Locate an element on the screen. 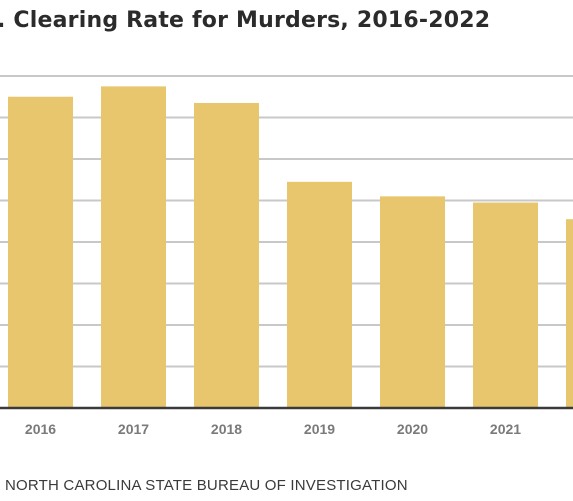  bar-2021 is located at coordinates (505, 305).